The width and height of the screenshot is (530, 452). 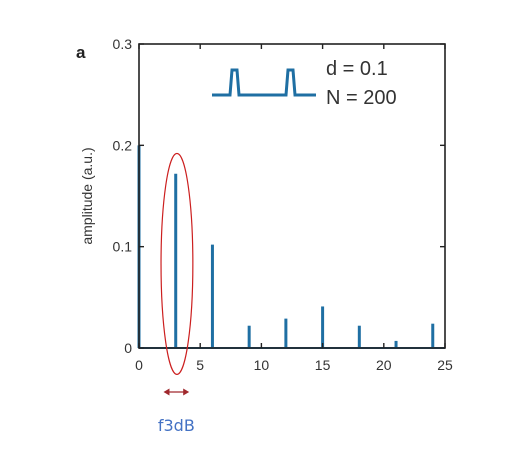 I want to click on legend-n: N = 200, so click(x=361, y=98).